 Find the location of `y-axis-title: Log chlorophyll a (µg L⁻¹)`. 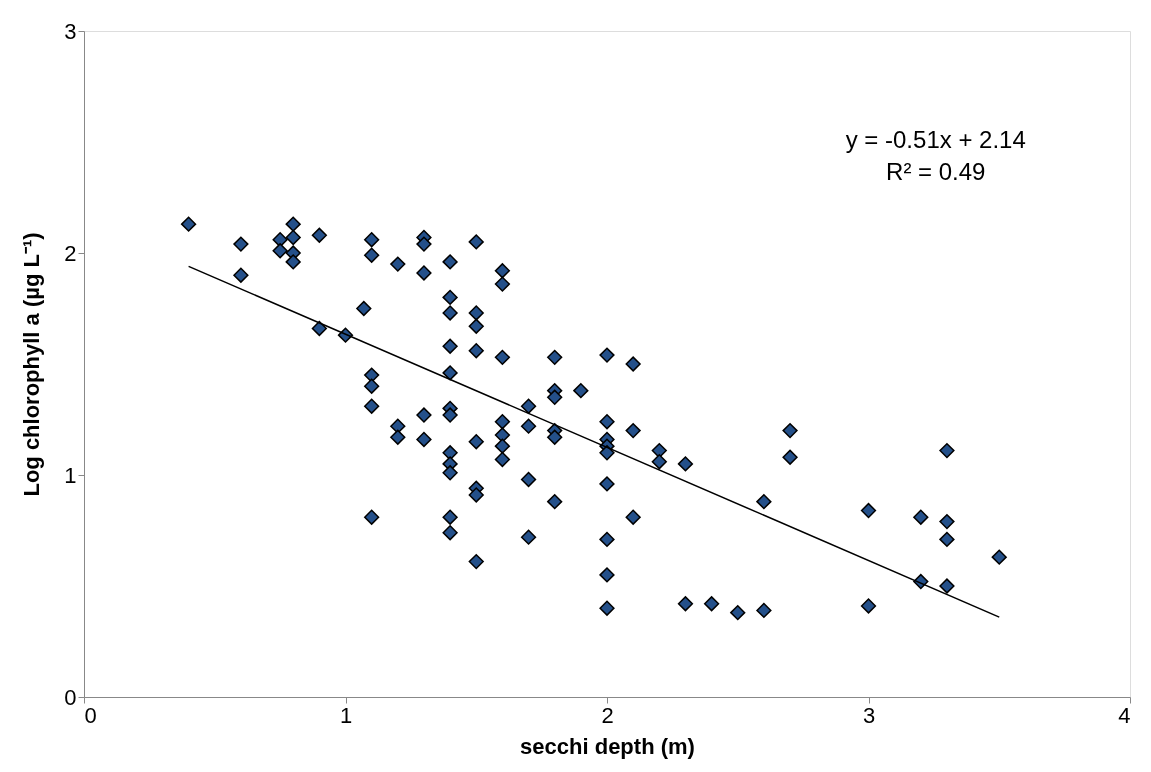

y-axis-title: Log chlorophyll a (µg L⁻¹) is located at coordinates (32, 364).